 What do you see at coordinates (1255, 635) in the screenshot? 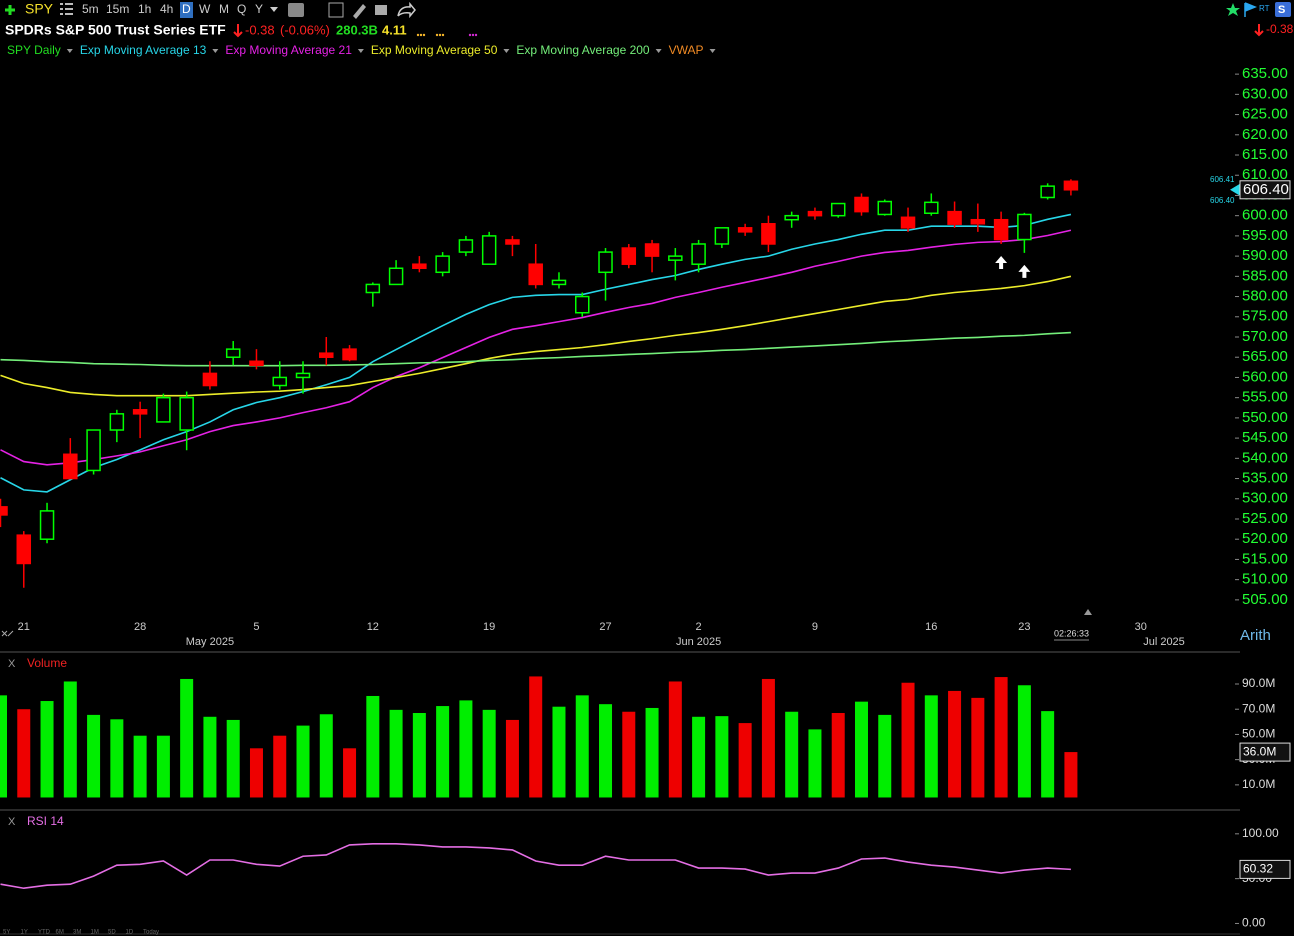
I see `scale-mode: Arith` at bounding box center [1255, 635].